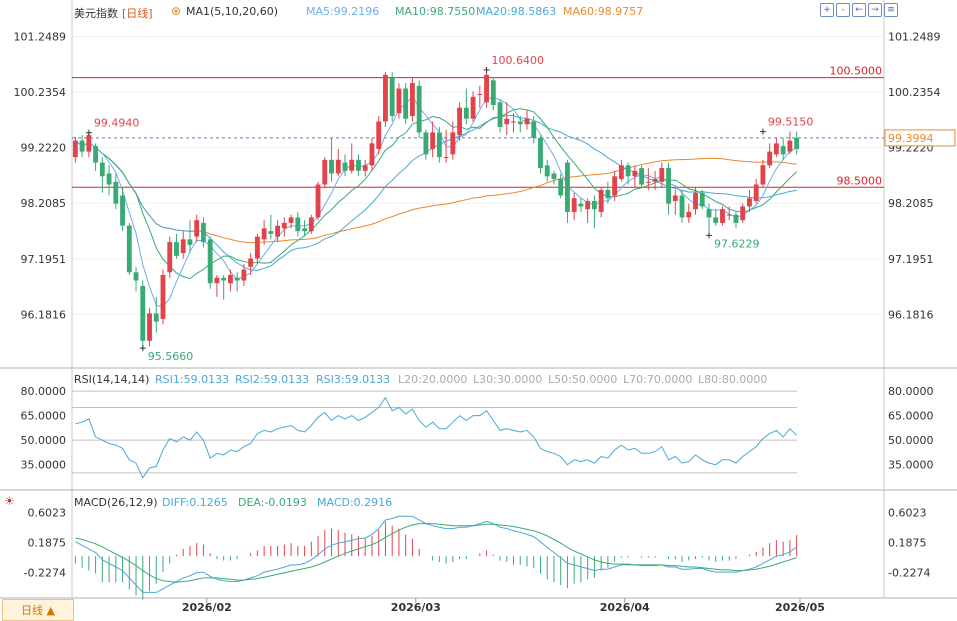 The image size is (957, 621). Describe the element at coordinates (272, 502) in the screenshot. I see `macd-dea: DEA:-0.0193` at that location.